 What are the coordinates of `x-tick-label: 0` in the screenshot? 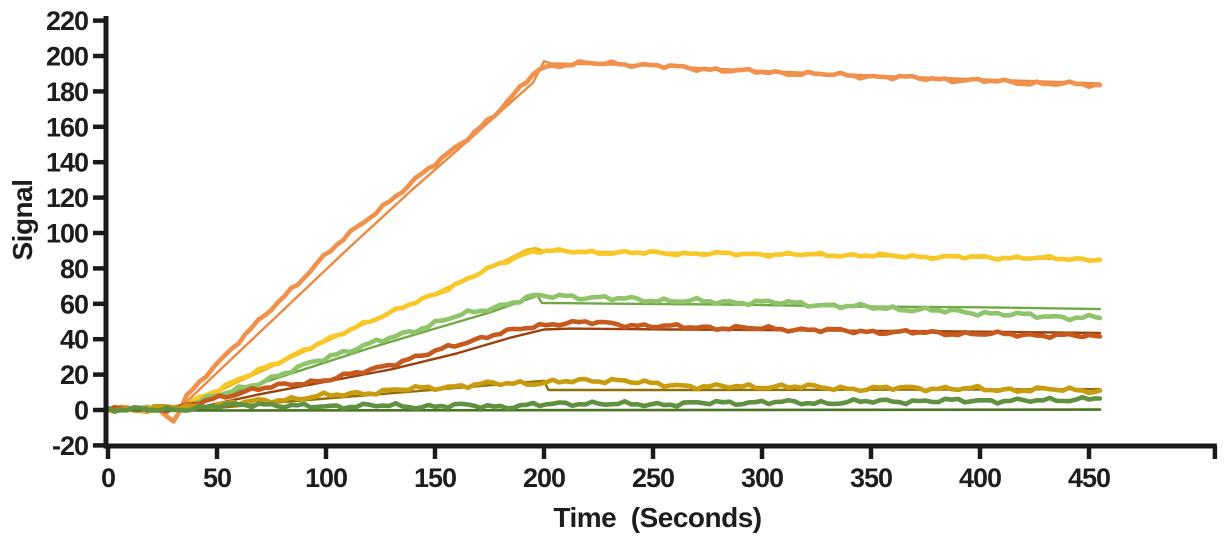 It's located at (108, 478).